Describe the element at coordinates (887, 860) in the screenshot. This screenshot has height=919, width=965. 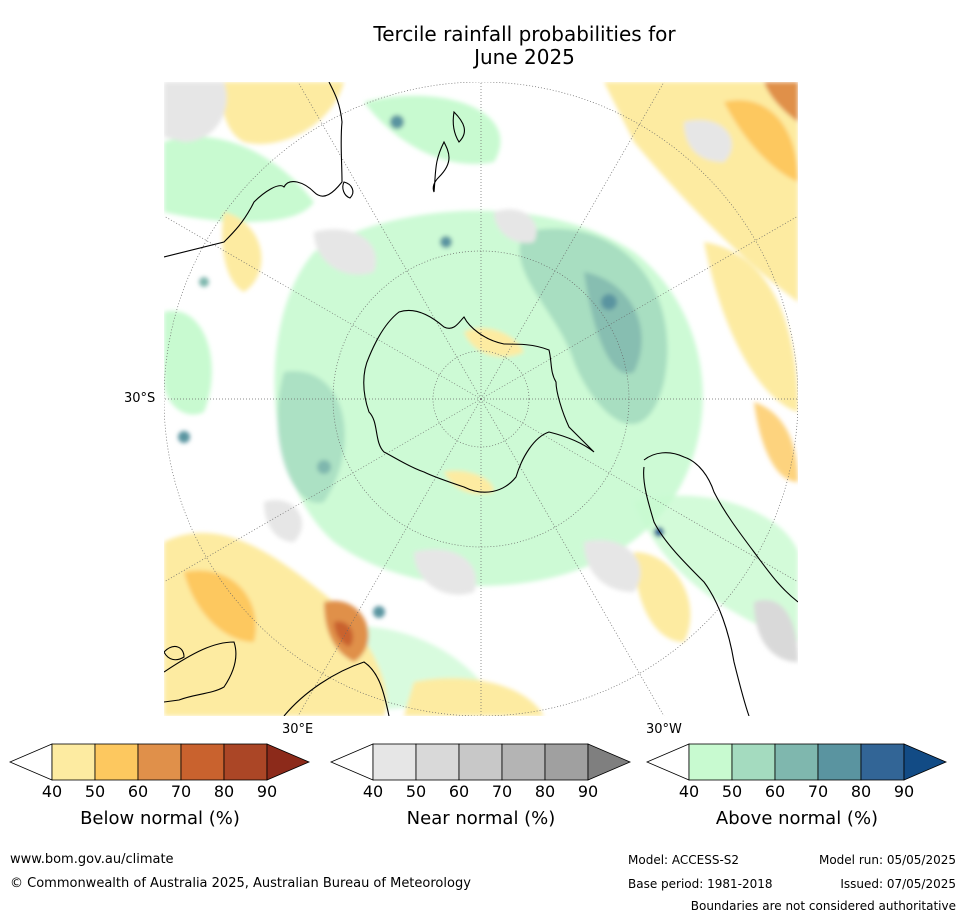
I see `footer-model-run: Model run: 05/05/2025` at that location.